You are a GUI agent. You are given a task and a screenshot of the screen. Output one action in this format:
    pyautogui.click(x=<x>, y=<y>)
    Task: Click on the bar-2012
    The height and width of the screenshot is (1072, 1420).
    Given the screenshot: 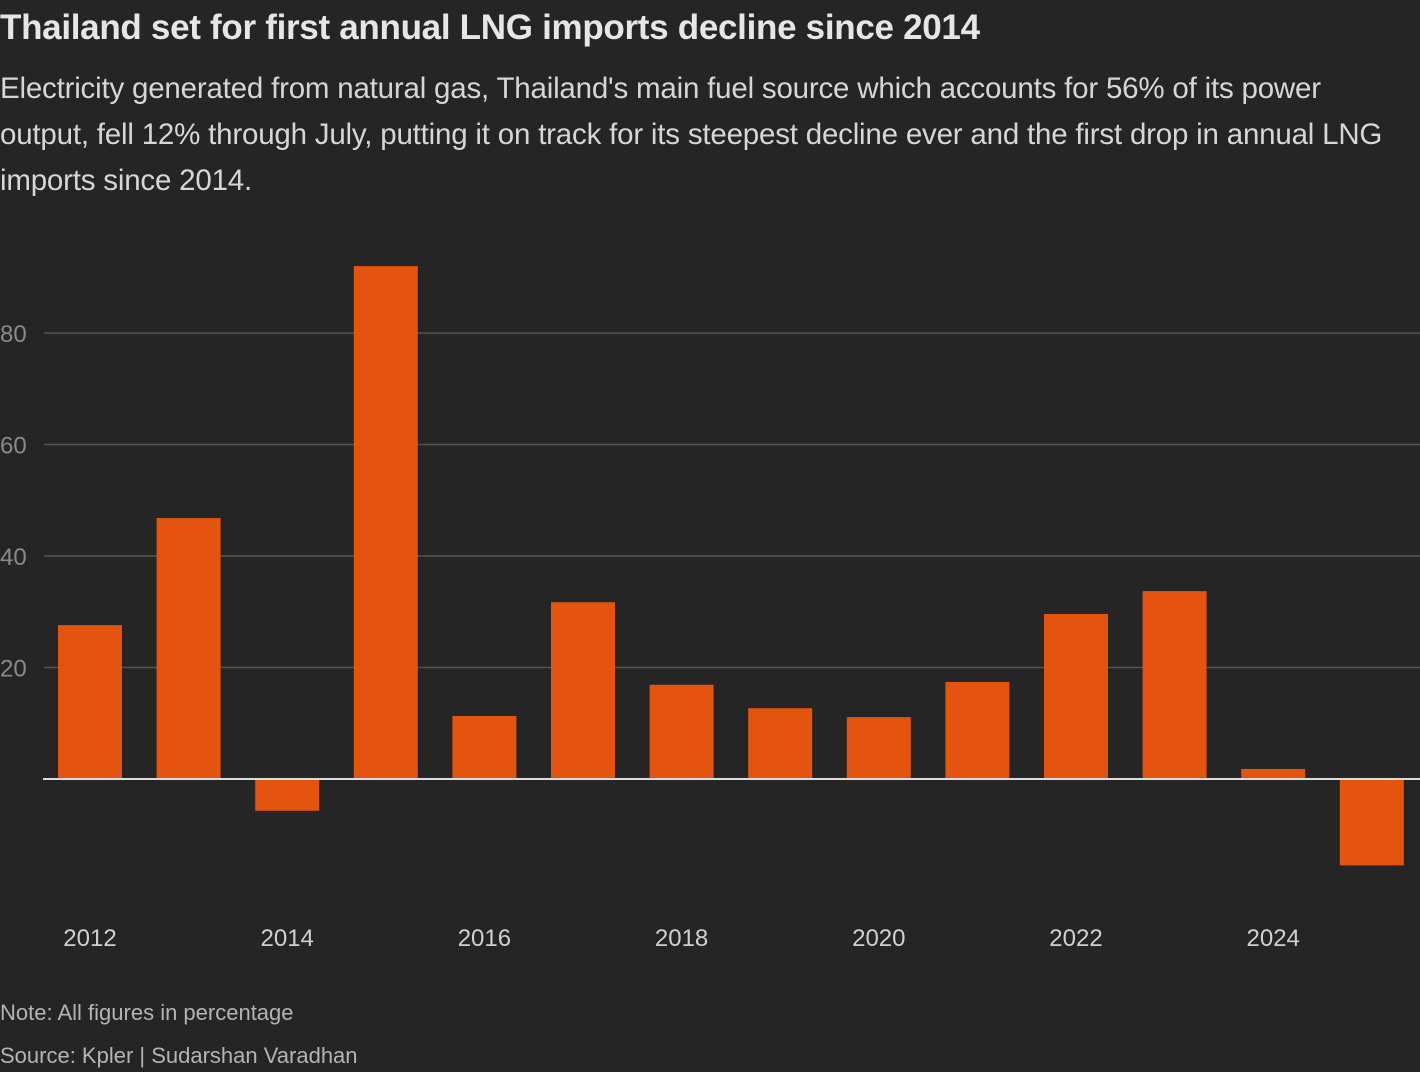 What is the action you would take?
    pyautogui.click(x=90, y=702)
    